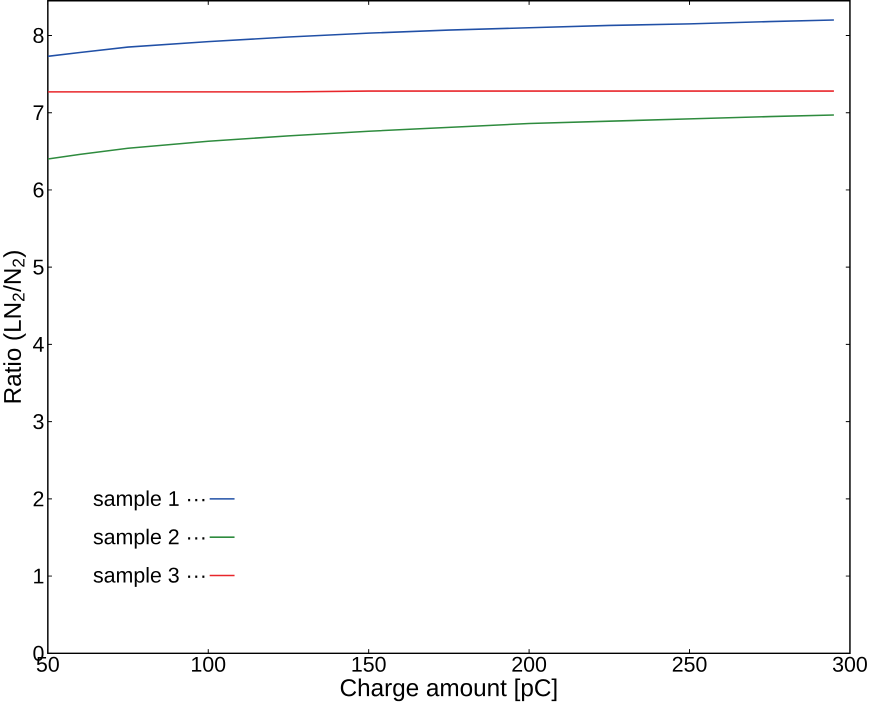 The width and height of the screenshot is (871, 704). I want to click on x-tick-label: 300, so click(849, 664).